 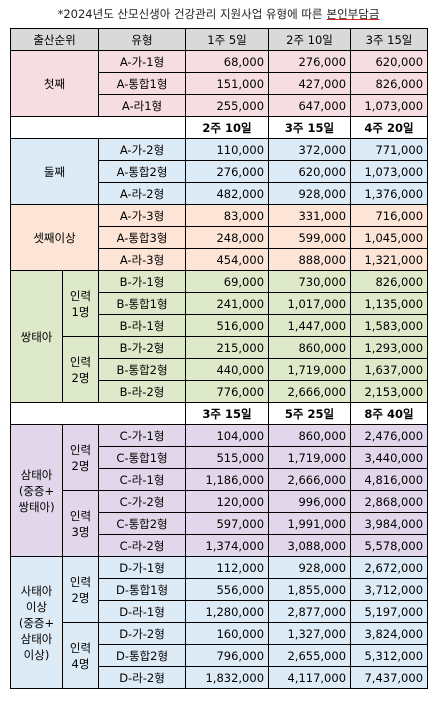 What do you see at coordinates (389, 435) in the screenshot?
I see `amount-cell: 2,476,000` at bounding box center [389, 435].